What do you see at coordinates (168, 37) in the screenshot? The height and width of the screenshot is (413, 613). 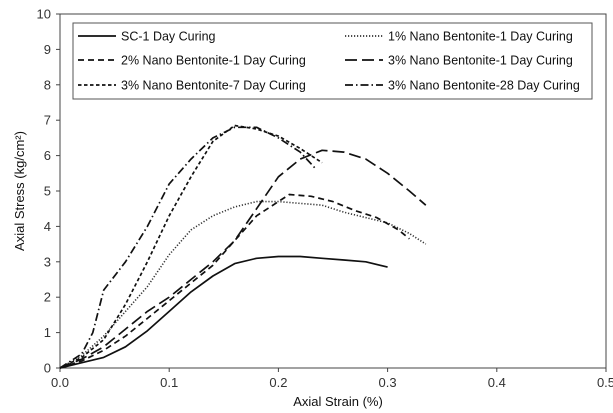 I see `legend-label-1: SC-1 Day Curing` at bounding box center [168, 37].